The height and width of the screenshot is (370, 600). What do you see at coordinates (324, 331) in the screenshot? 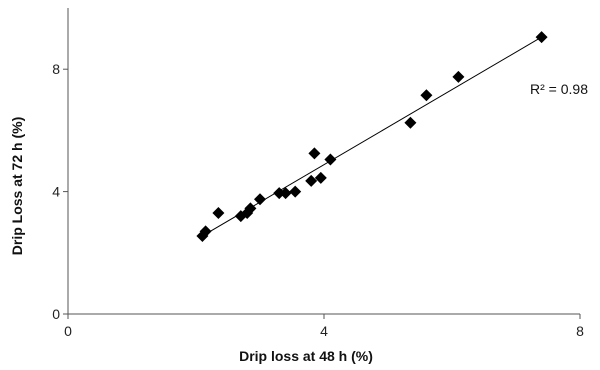
I see `x-tick-label: 4` at bounding box center [324, 331].